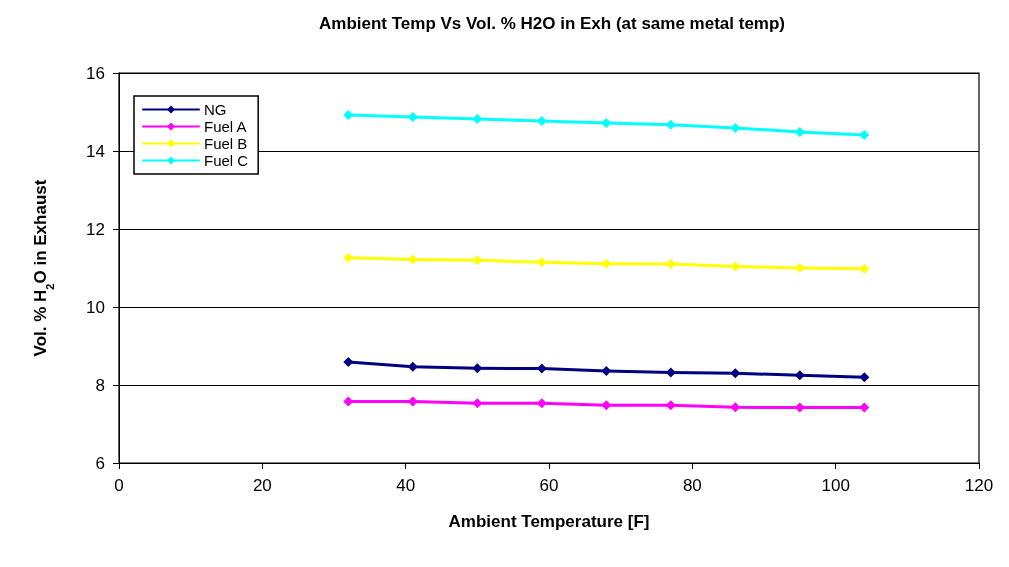  Describe the element at coordinates (119, 485) in the screenshot. I see `x-tick-label: 0` at that location.